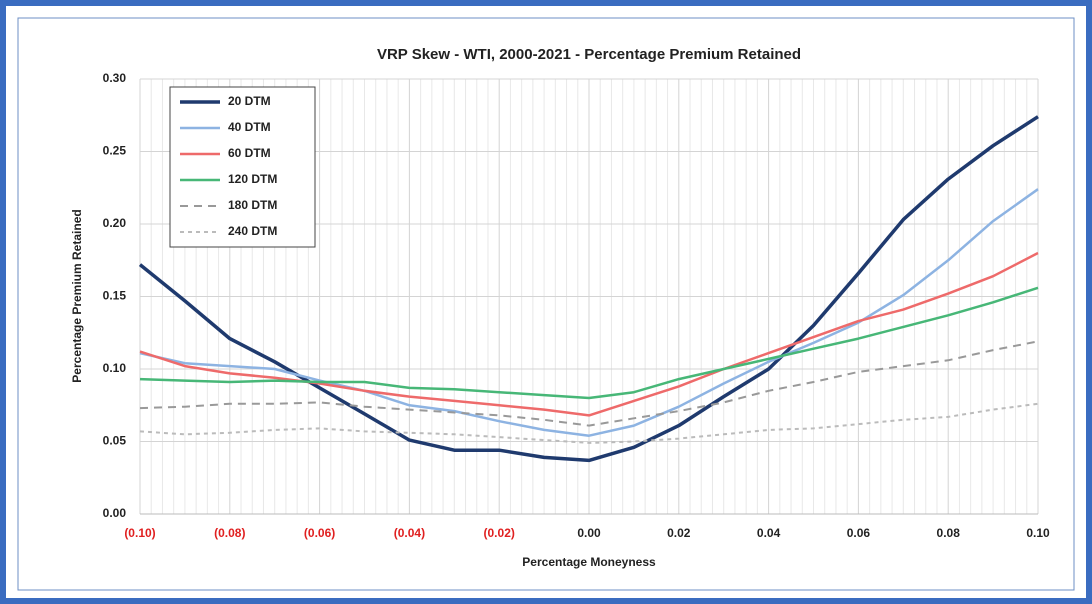 This screenshot has height=604, width=1092. Describe the element at coordinates (319, 533) in the screenshot. I see `x-tick-label: (0.06)` at that location.